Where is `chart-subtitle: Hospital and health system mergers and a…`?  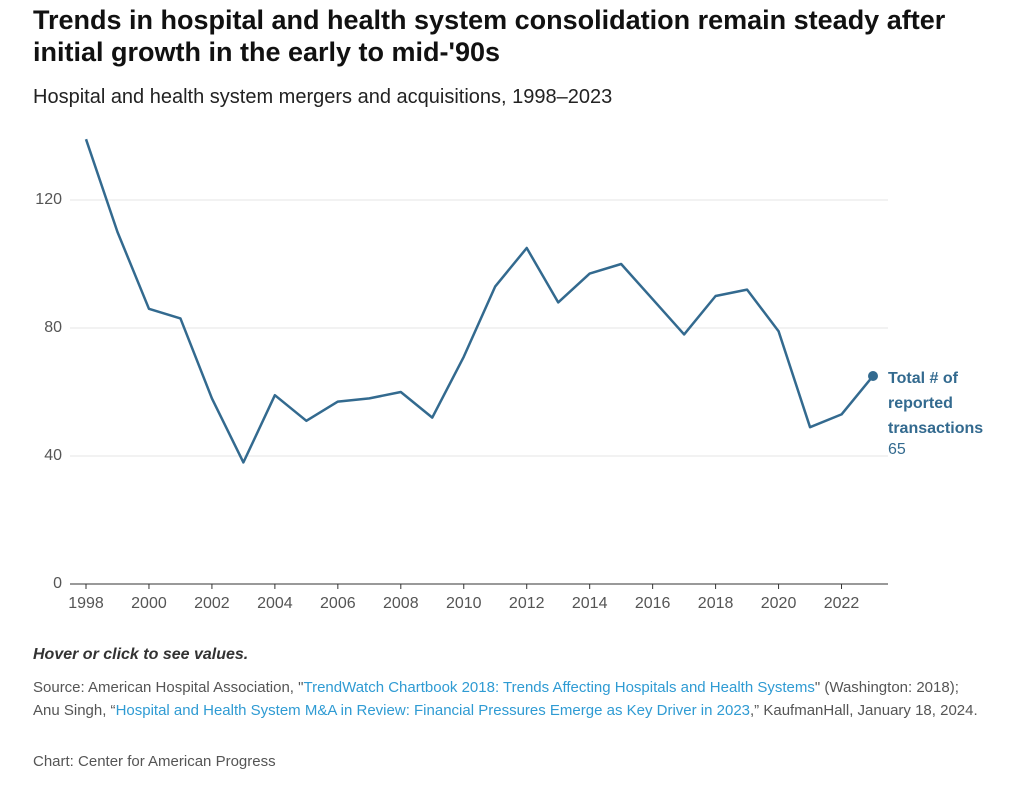 chart-subtitle: Hospital and health system mergers and a… is located at coordinates (323, 97).